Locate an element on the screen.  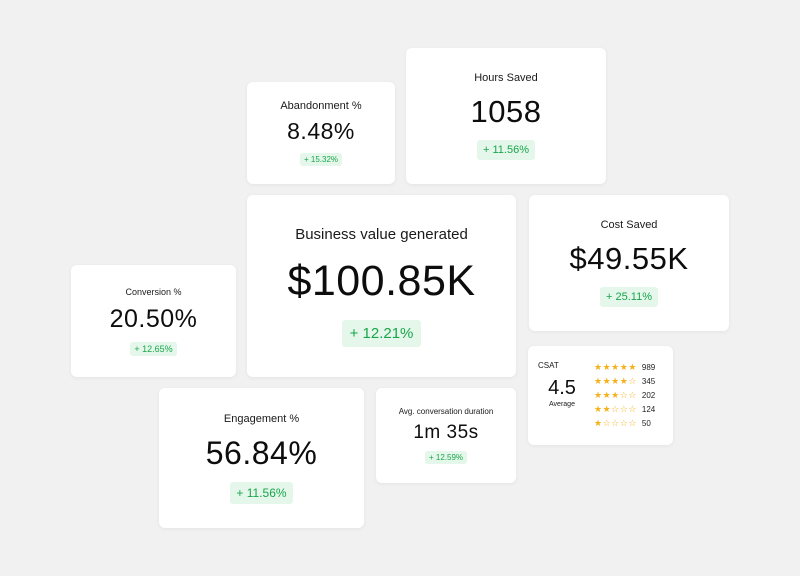
avg-duration-value: 1m 35s is located at coordinates (446, 432).